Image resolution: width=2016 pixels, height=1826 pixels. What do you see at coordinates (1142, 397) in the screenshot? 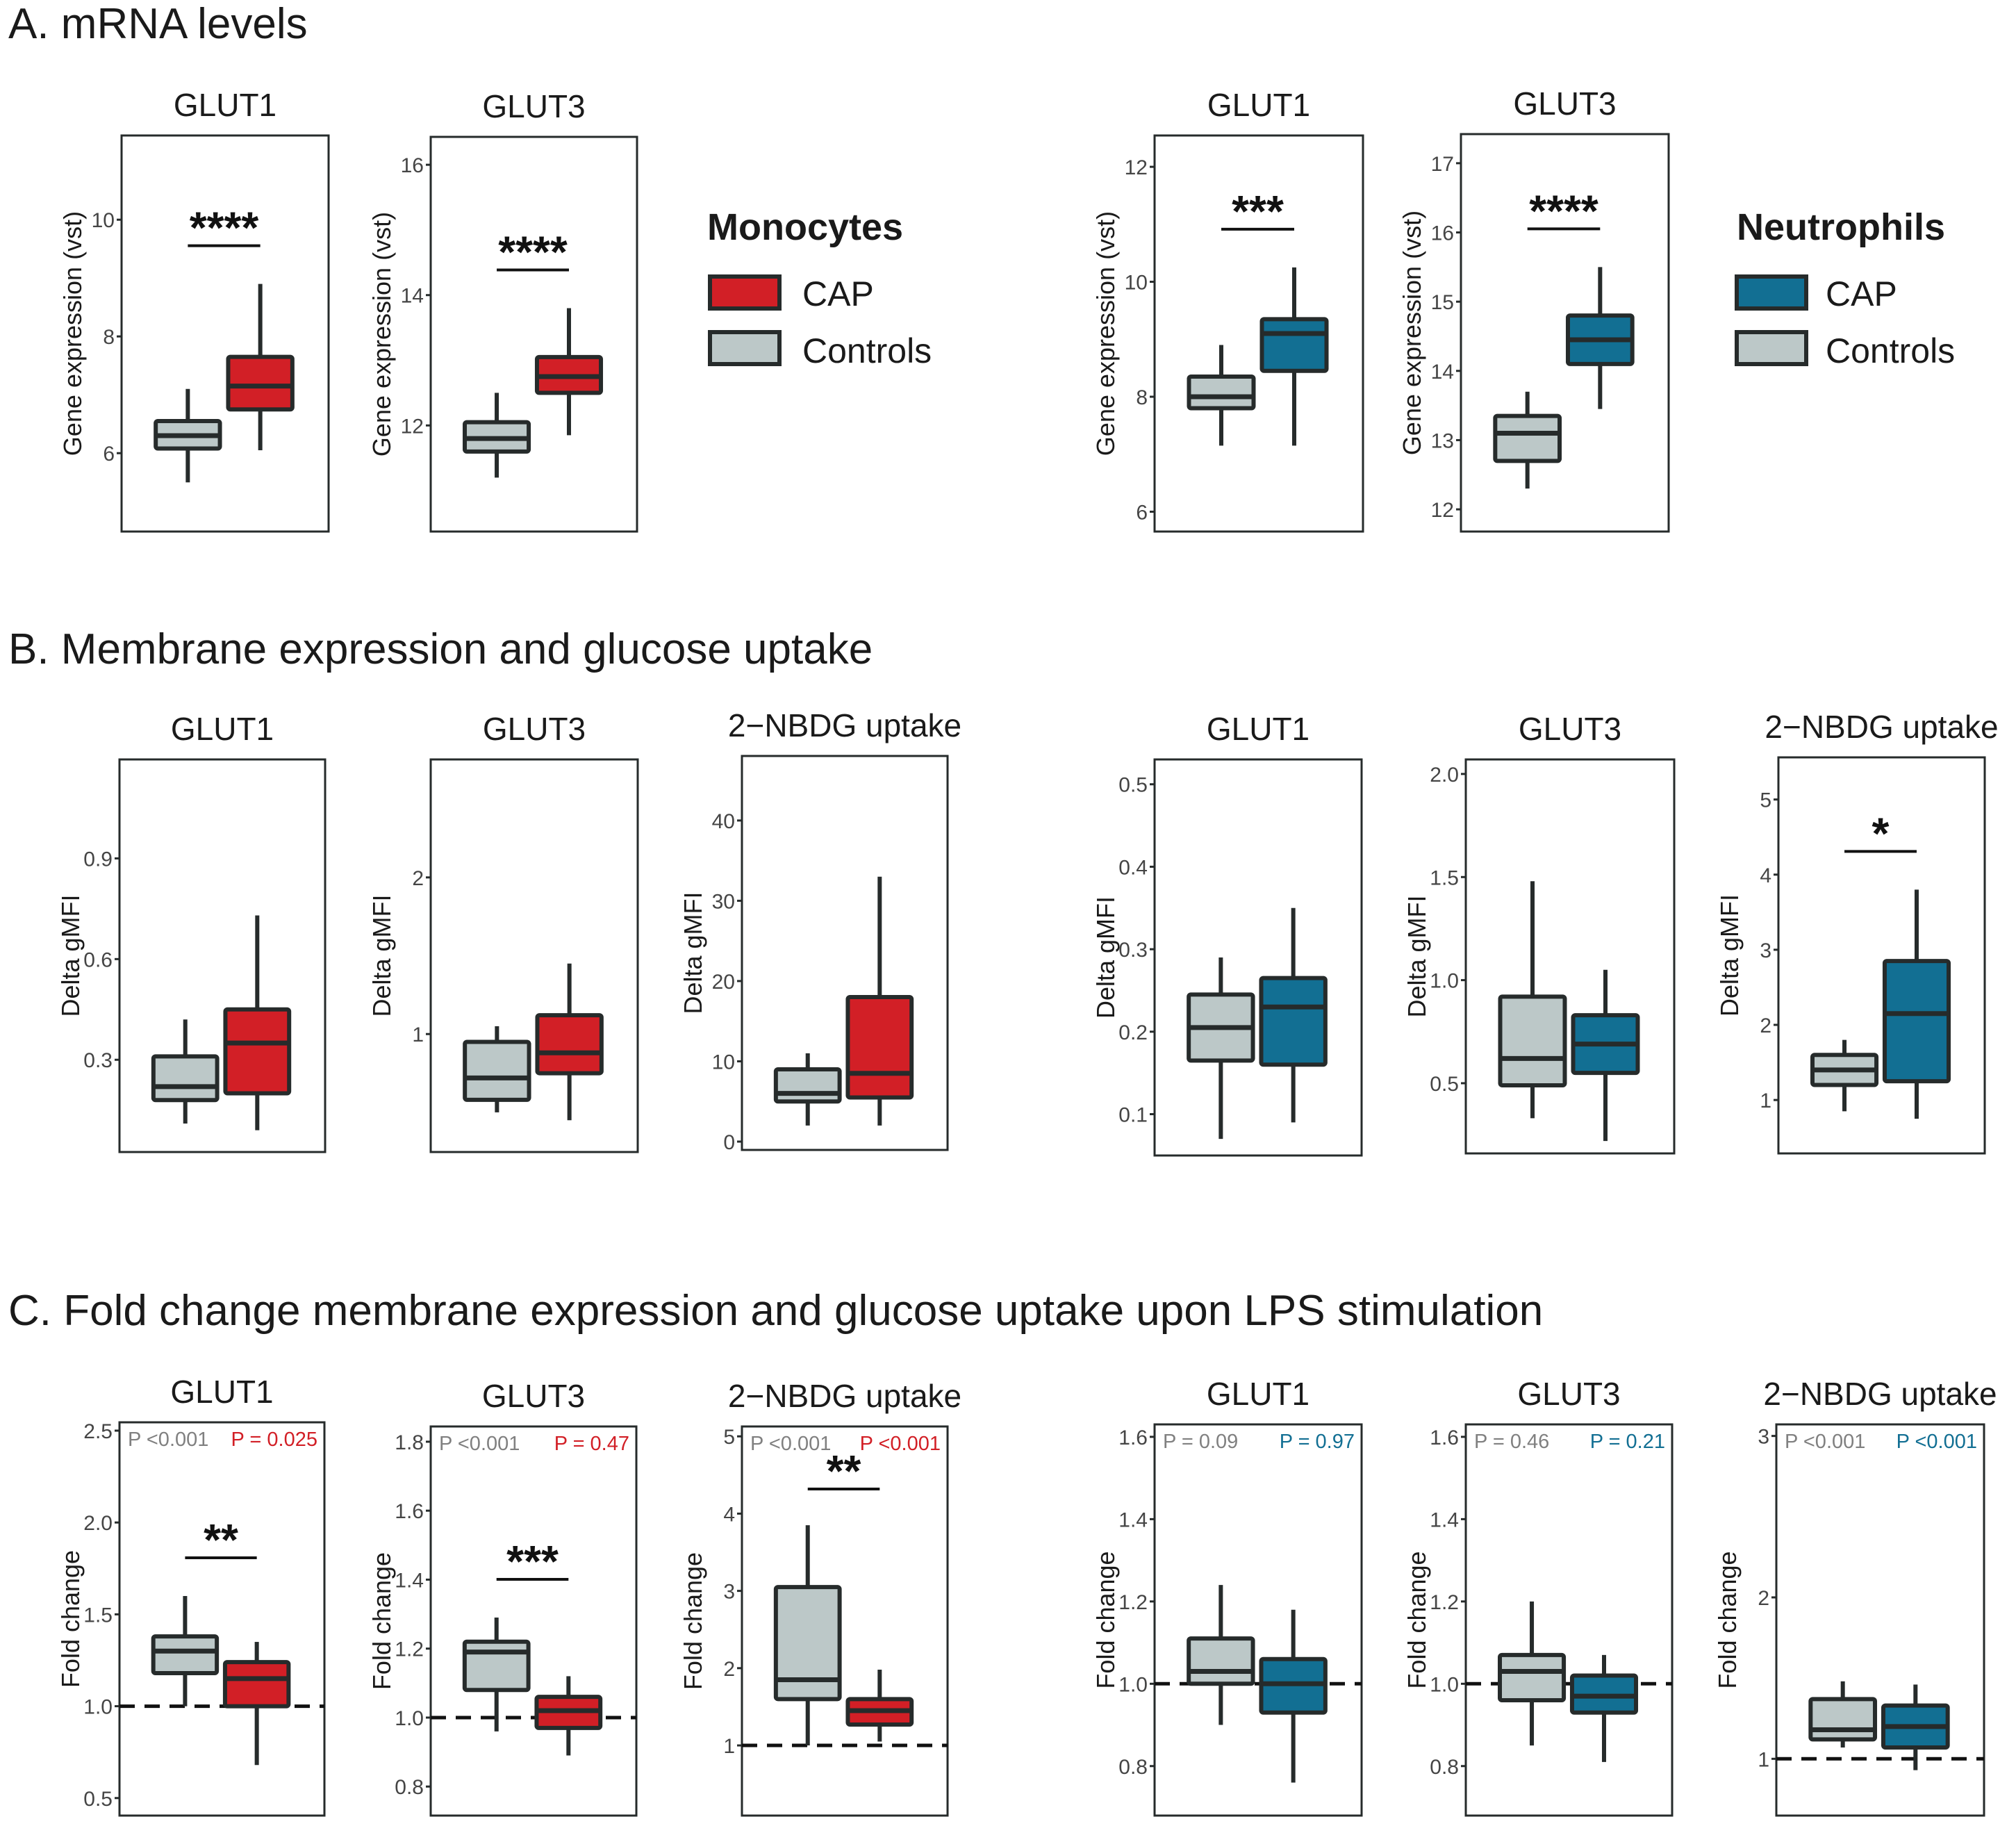
I see `y-tick-label: 8` at bounding box center [1142, 397].